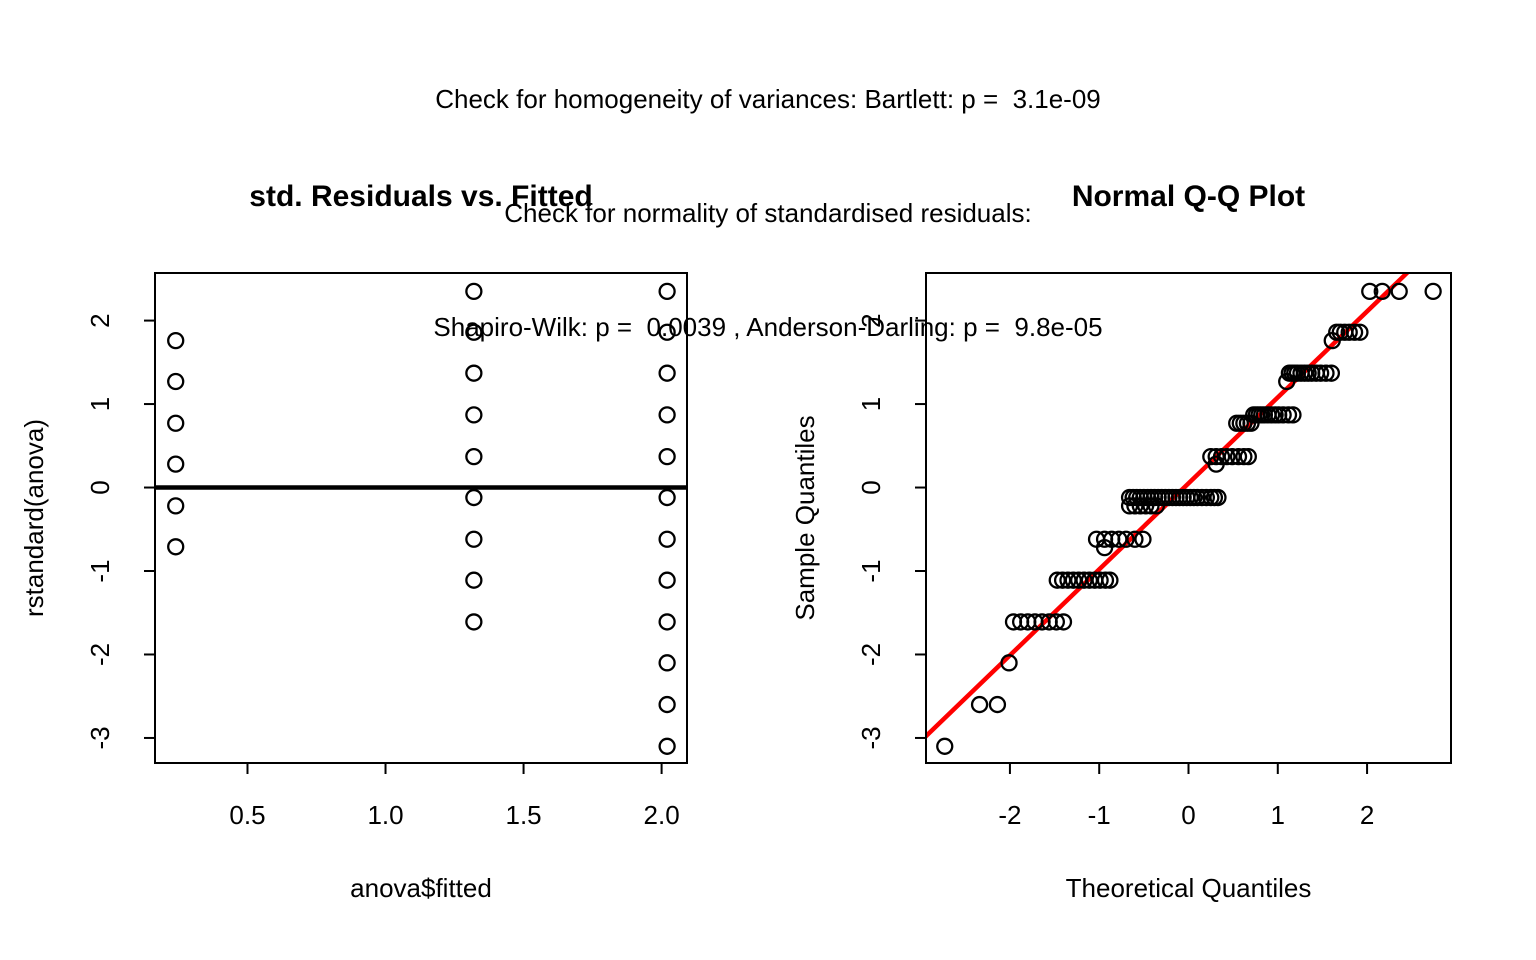 The image size is (1536, 960). Describe the element at coordinates (34, 518) in the screenshot. I see `y-axis-title: rstandard(anova)` at that location.